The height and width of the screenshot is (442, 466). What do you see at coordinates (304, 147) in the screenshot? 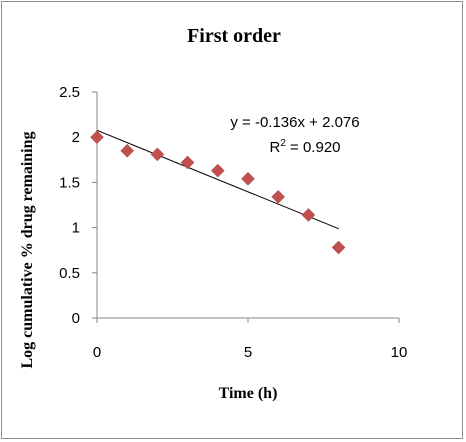
I see `r-squared-label: R2 = 0.920` at bounding box center [304, 147].